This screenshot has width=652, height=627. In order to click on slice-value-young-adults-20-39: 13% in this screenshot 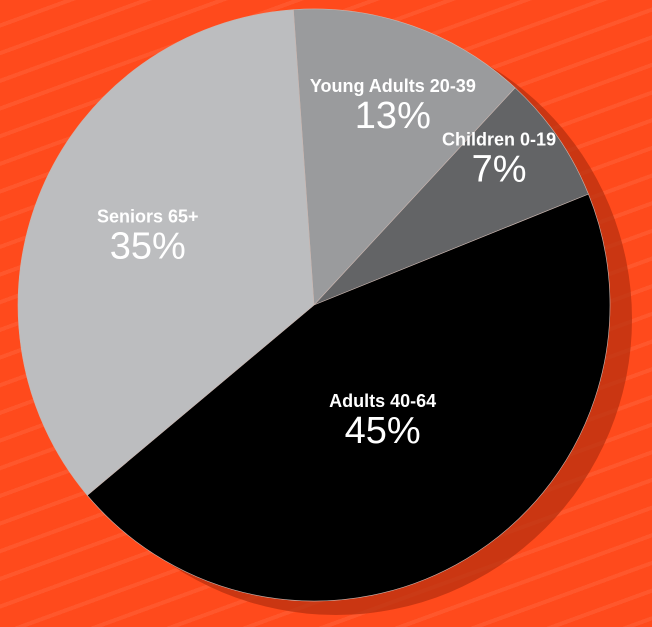, I will do `click(393, 116)`.